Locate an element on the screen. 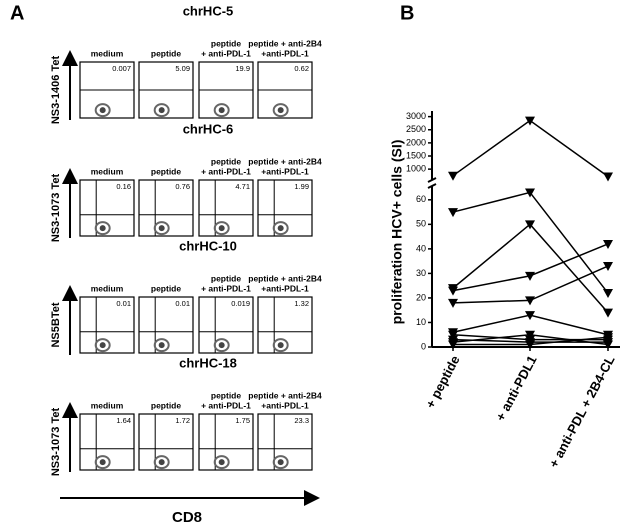  y-axis-title: proliferation HCV+ cells (SI) is located at coordinates (397, 232).